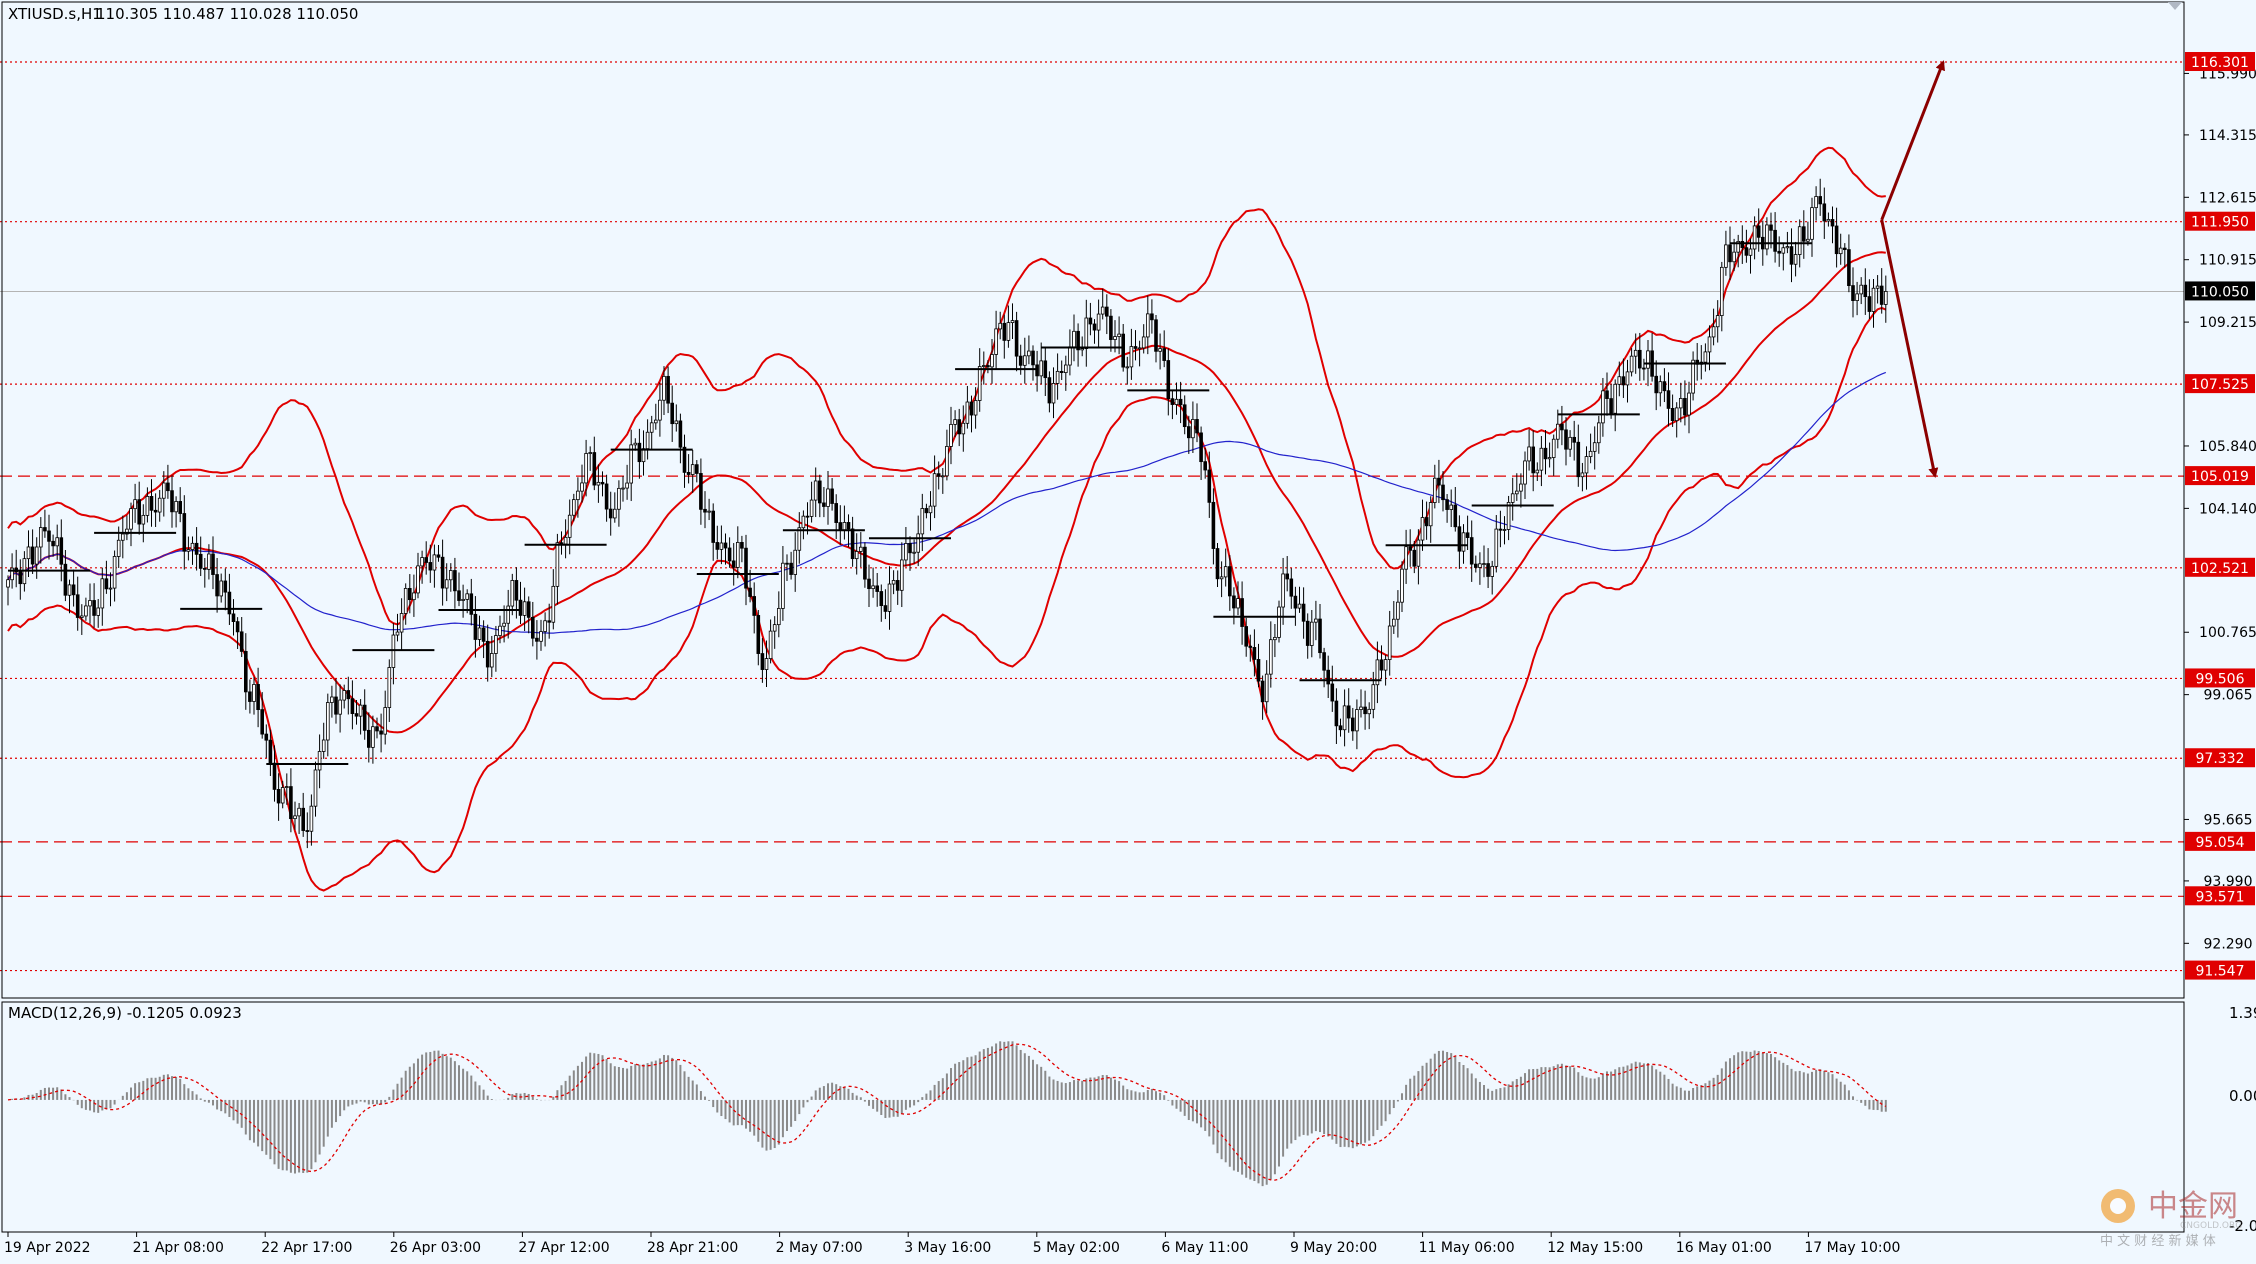 The width and height of the screenshot is (2256, 1264). Describe the element at coordinates (563, 1248) in the screenshot. I see `time-tick-label: 27 Apr 12:00` at that location.